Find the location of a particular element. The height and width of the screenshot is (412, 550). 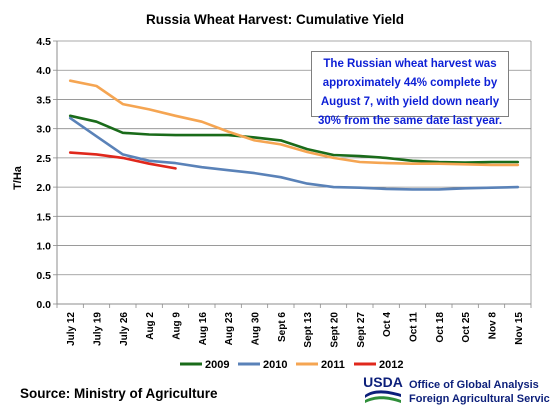

x-tick-label: Oct 4 is located at coordinates (387, 324).